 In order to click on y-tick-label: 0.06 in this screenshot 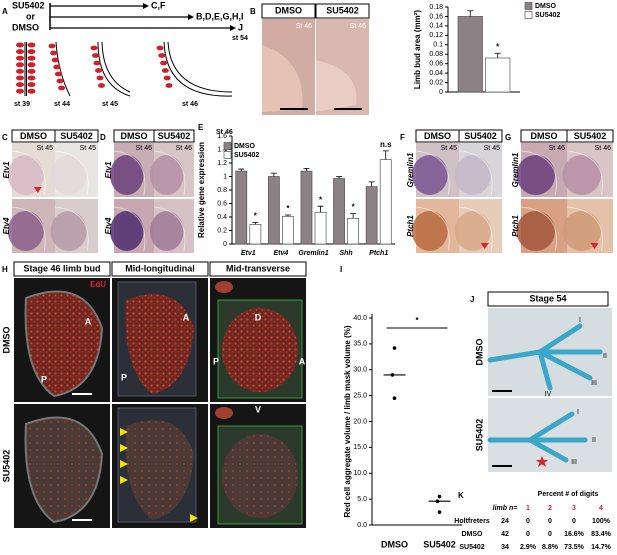, I will do `click(436, 64)`.